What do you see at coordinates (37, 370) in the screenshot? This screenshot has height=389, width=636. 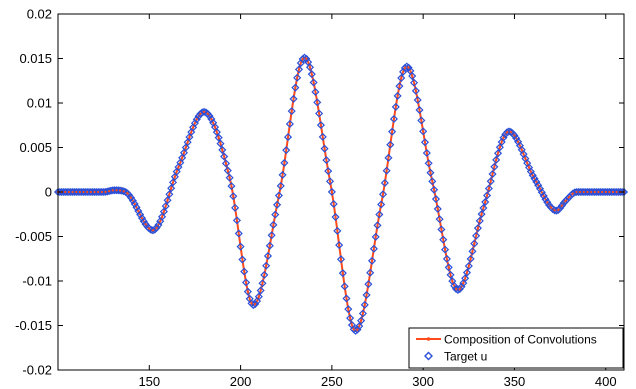 I see `y-tick-label: -0.02` at bounding box center [37, 370].